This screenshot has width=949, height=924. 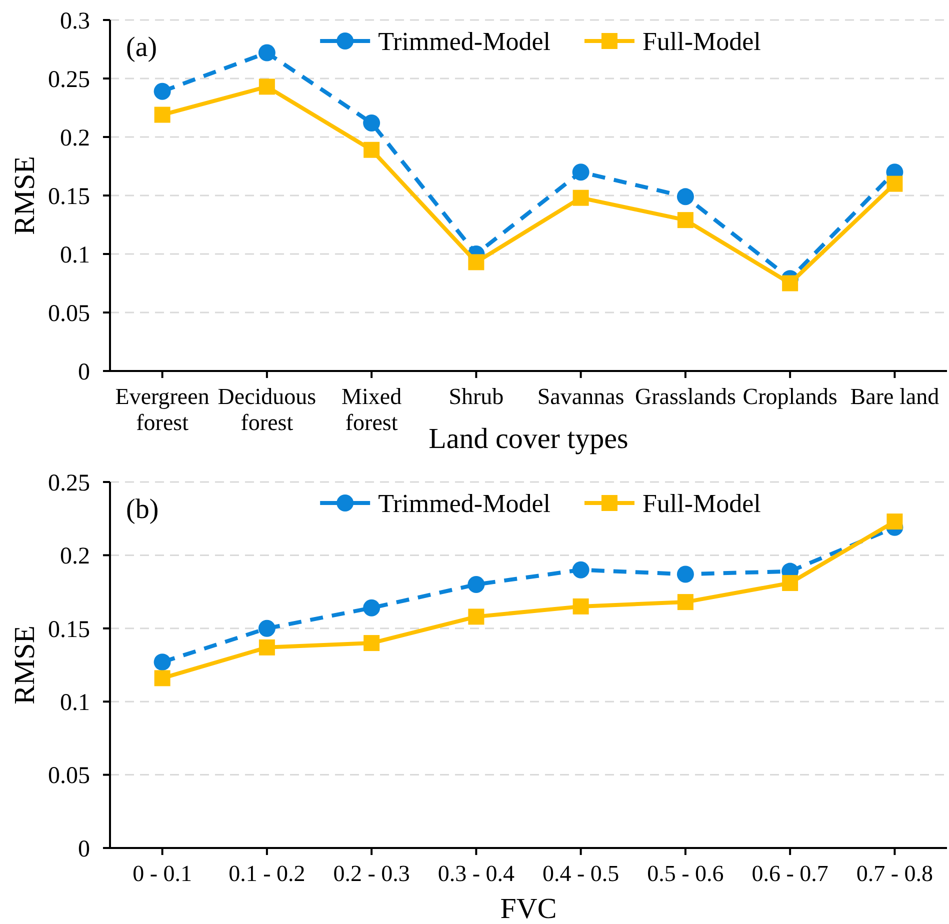 I want to click on x-tick-label: Evergreen forest, so click(x=162, y=409).